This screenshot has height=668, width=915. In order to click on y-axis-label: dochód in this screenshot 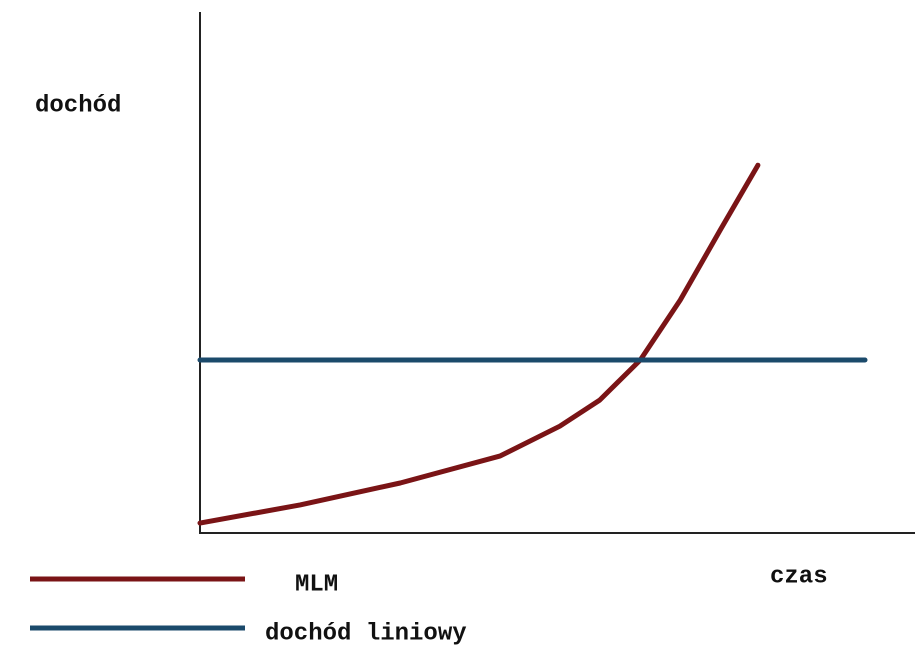, I will do `click(78, 105)`.